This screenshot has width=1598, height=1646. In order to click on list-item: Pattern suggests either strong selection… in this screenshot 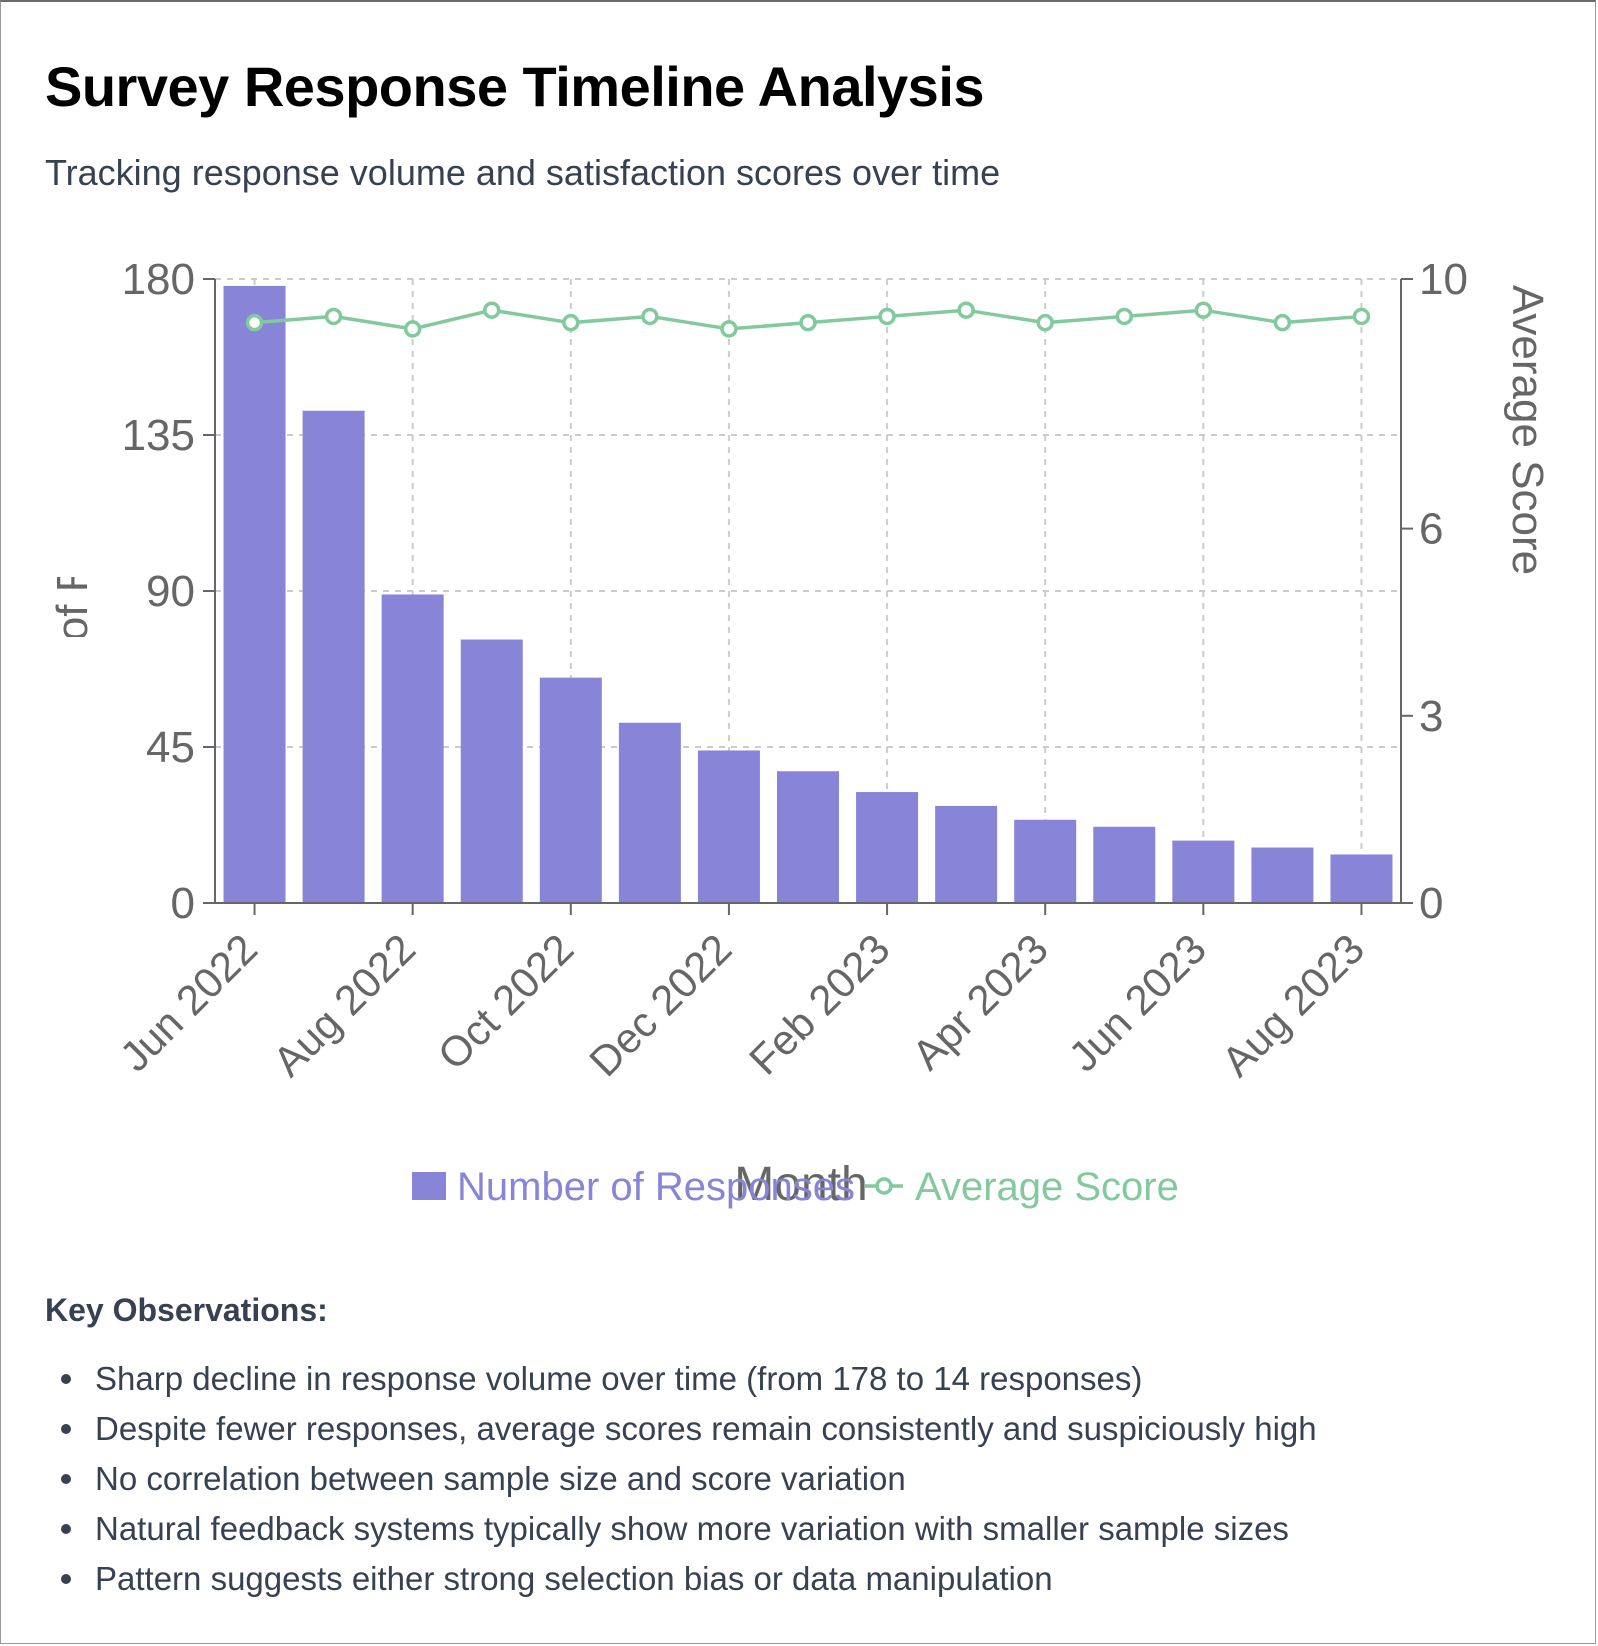, I will do `click(795, 1579)`.